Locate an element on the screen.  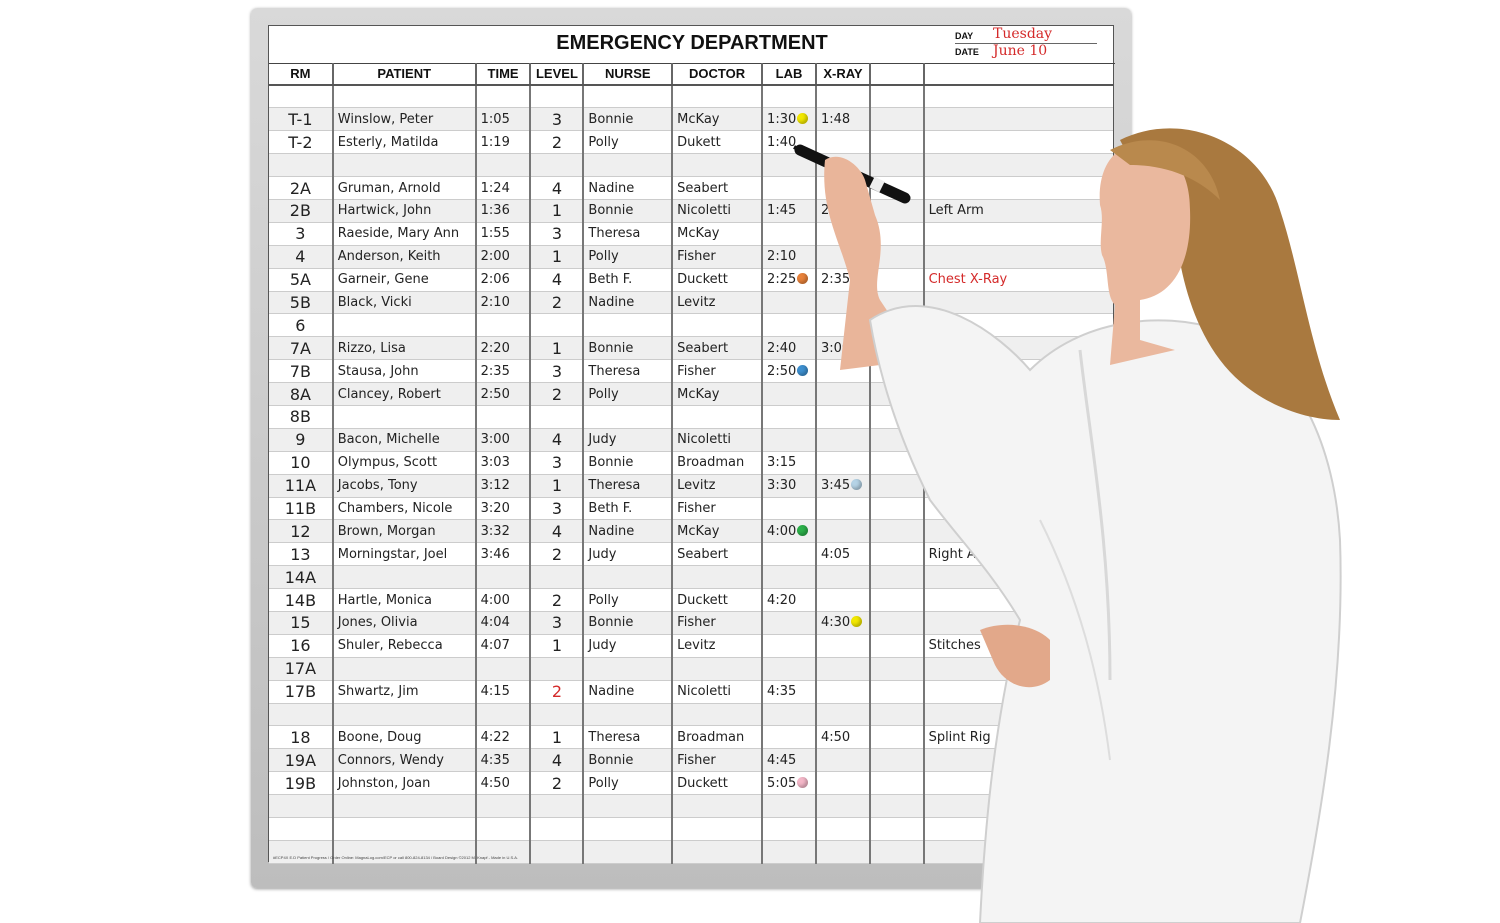
cell-time: 4:22 is located at coordinates (503, 737).